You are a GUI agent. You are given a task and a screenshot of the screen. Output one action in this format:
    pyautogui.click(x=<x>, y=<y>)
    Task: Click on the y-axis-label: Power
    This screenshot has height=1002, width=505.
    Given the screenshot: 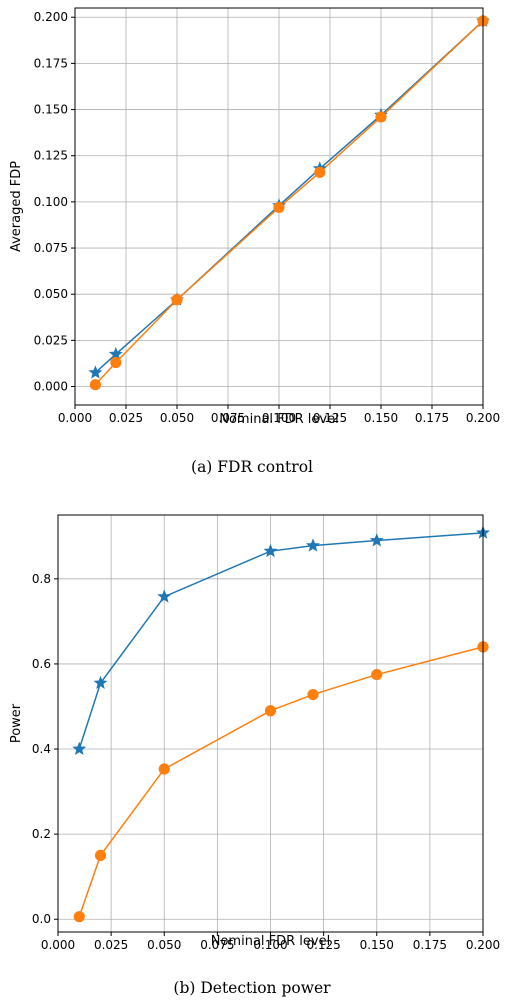 What is the action you would take?
    pyautogui.click(x=16, y=723)
    